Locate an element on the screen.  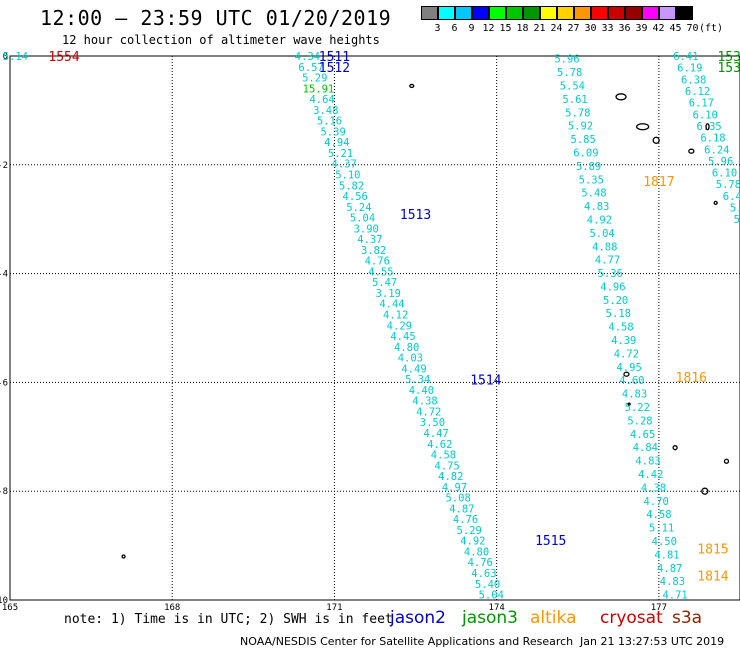
wave-height-point: 5.36 is located at coordinates (610, 274).